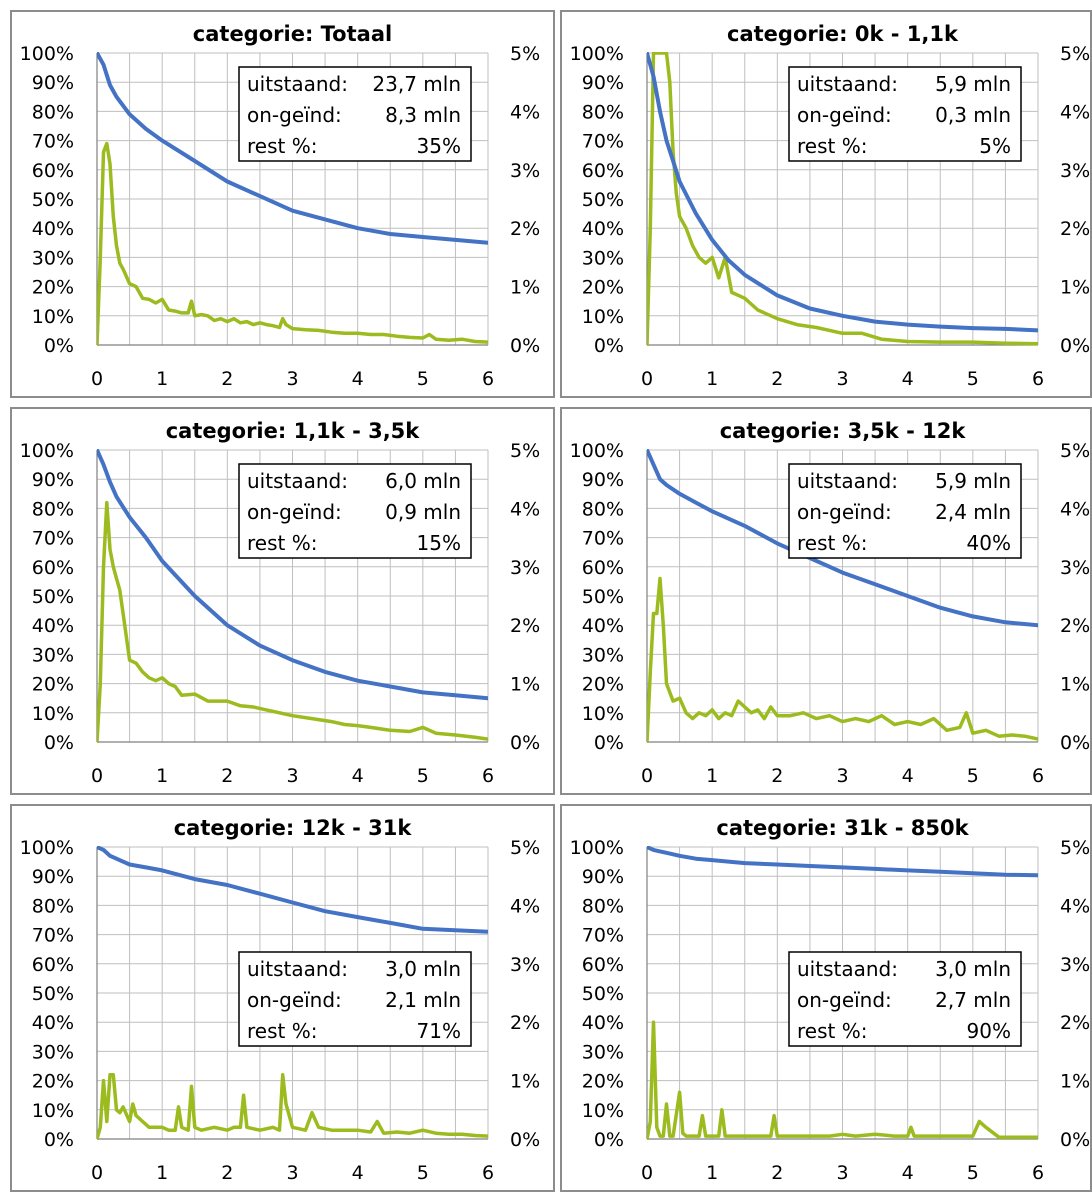  Describe the element at coordinates (973, 1000) in the screenshot. I see `info-value: 2,7 mln` at that location.